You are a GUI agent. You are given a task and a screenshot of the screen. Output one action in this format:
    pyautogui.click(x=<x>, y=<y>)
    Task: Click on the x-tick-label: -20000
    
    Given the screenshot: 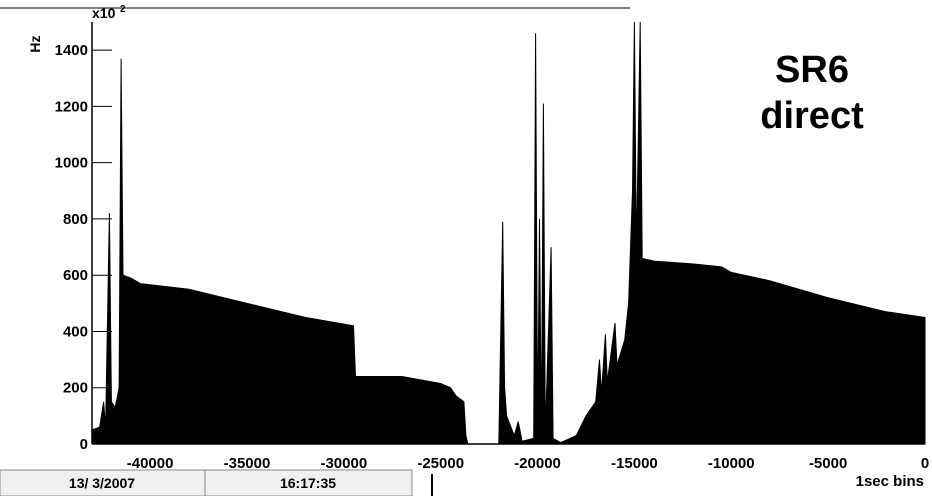 What is the action you would take?
    pyautogui.click(x=537, y=463)
    